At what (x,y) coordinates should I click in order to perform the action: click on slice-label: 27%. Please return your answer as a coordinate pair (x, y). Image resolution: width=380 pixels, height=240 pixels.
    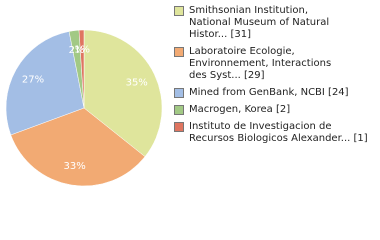
    Looking at the image, I should click on (33, 79).